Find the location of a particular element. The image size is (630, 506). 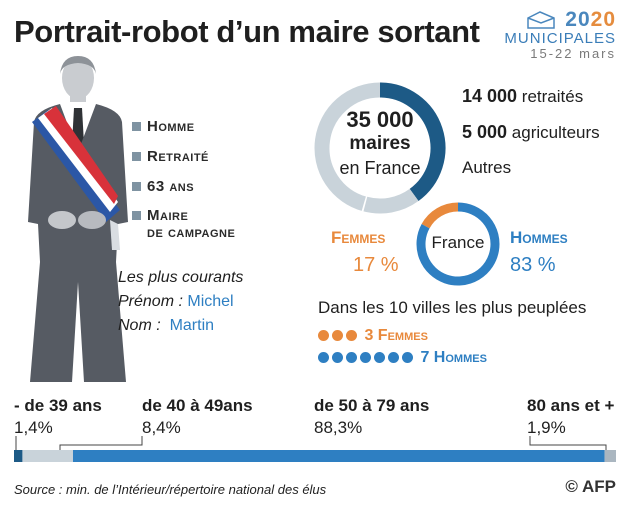

stat-farmers: 5 000 agriculteurs is located at coordinates (531, 132).